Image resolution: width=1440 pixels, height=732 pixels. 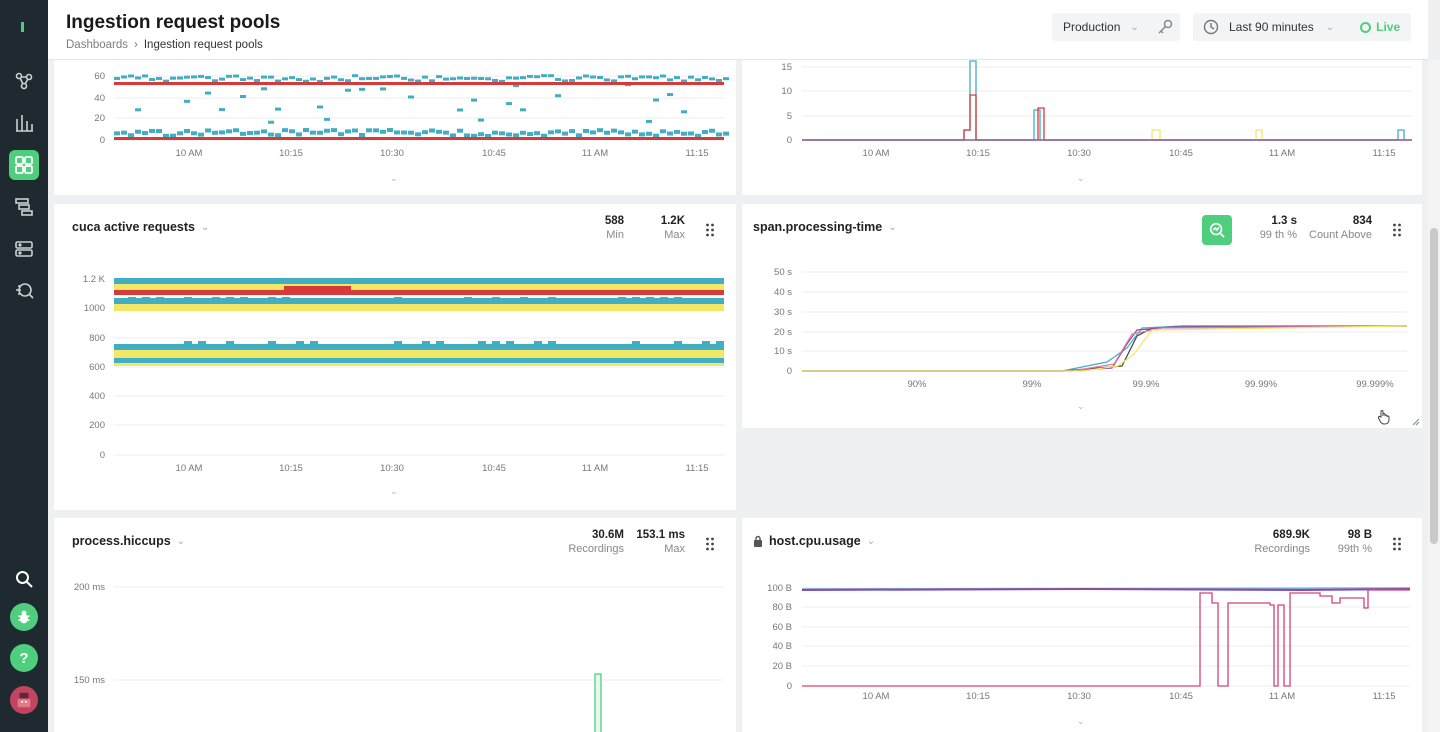 I want to click on bug-icon, so click(x=24, y=617).